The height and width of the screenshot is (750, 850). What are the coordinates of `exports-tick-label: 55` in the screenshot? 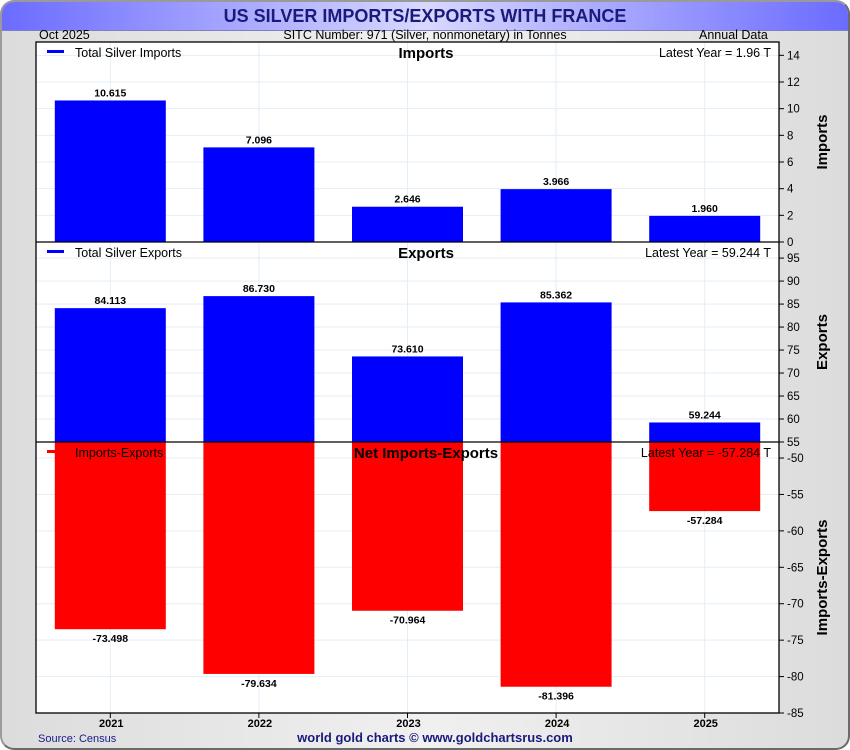 It's located at (793, 443).